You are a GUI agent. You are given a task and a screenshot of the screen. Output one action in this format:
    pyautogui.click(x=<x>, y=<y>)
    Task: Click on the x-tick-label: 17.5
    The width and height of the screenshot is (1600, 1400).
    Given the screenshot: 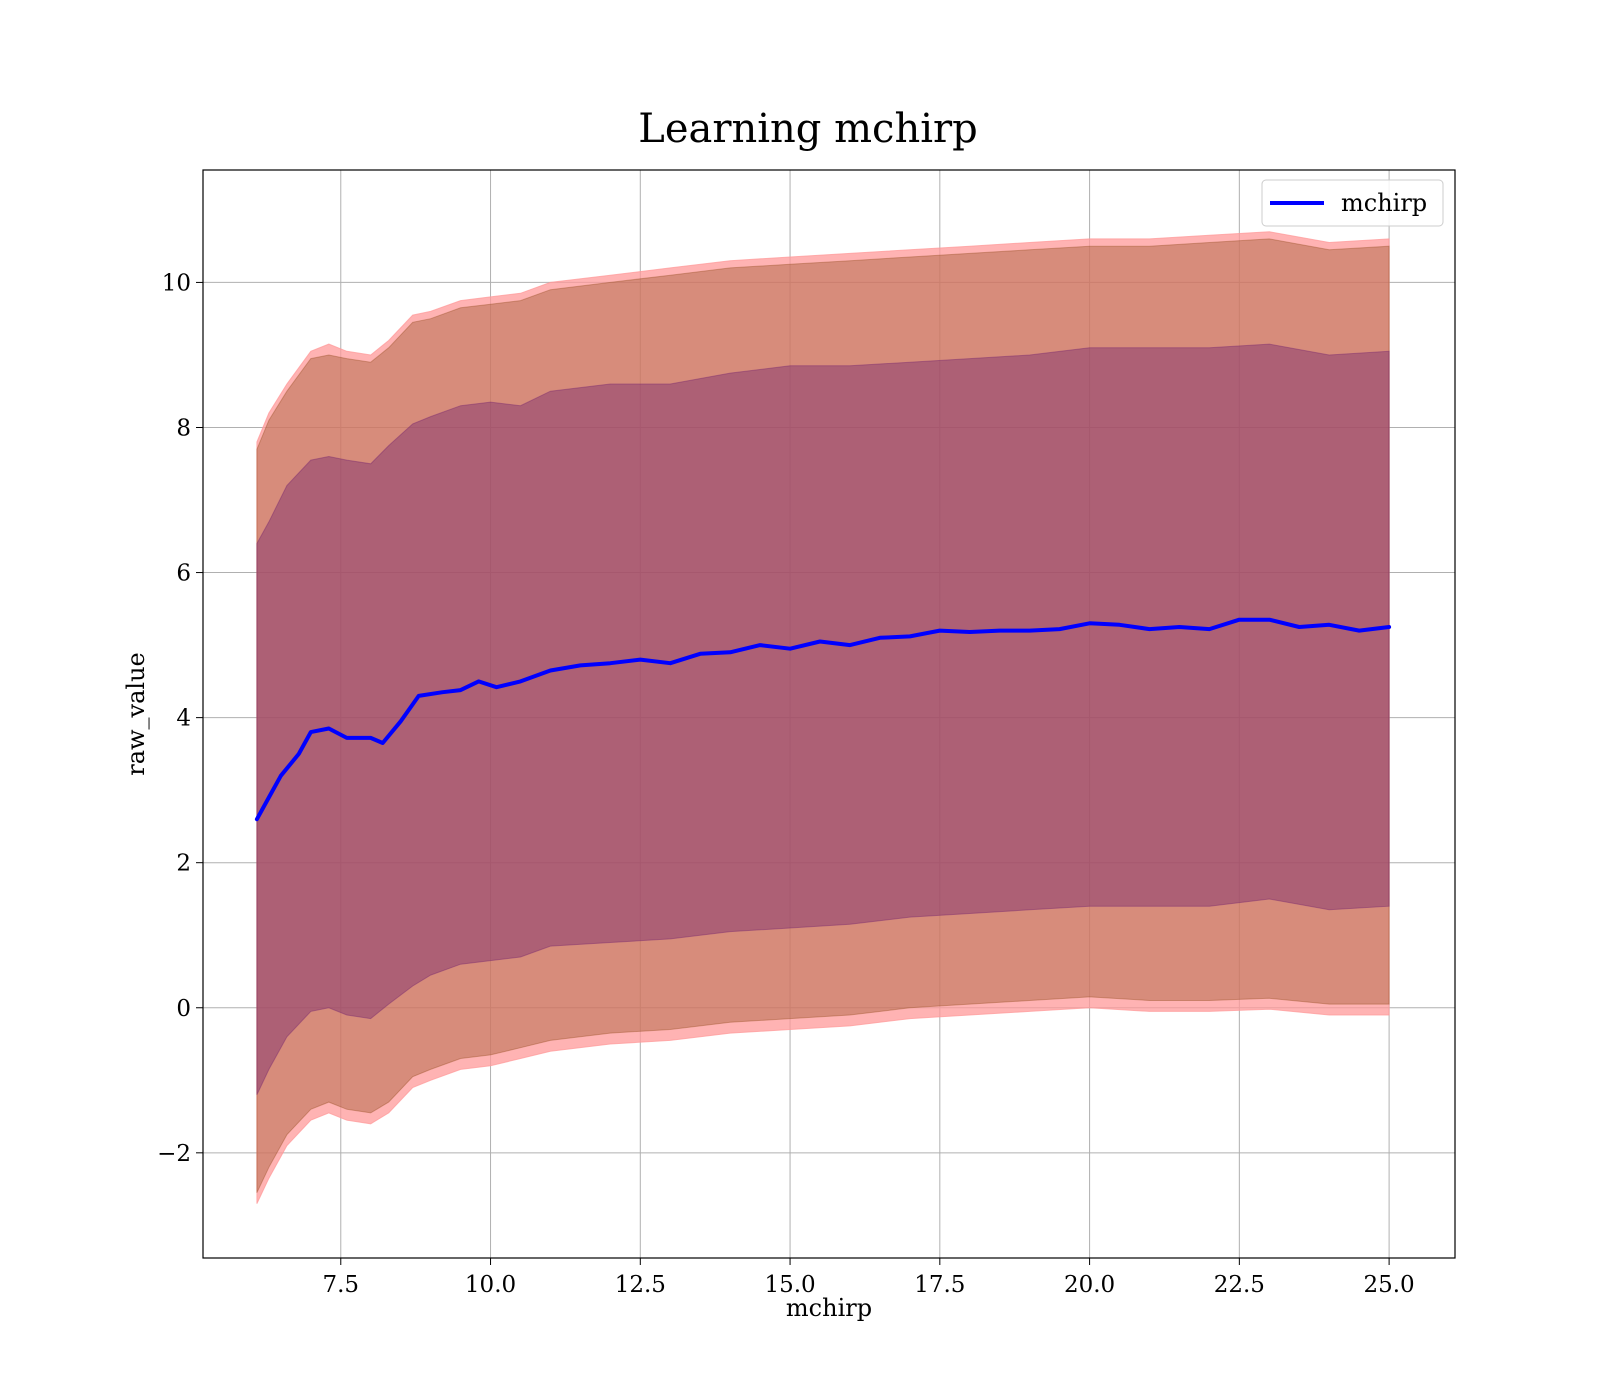 What is the action you would take?
    pyautogui.click(x=939, y=1285)
    